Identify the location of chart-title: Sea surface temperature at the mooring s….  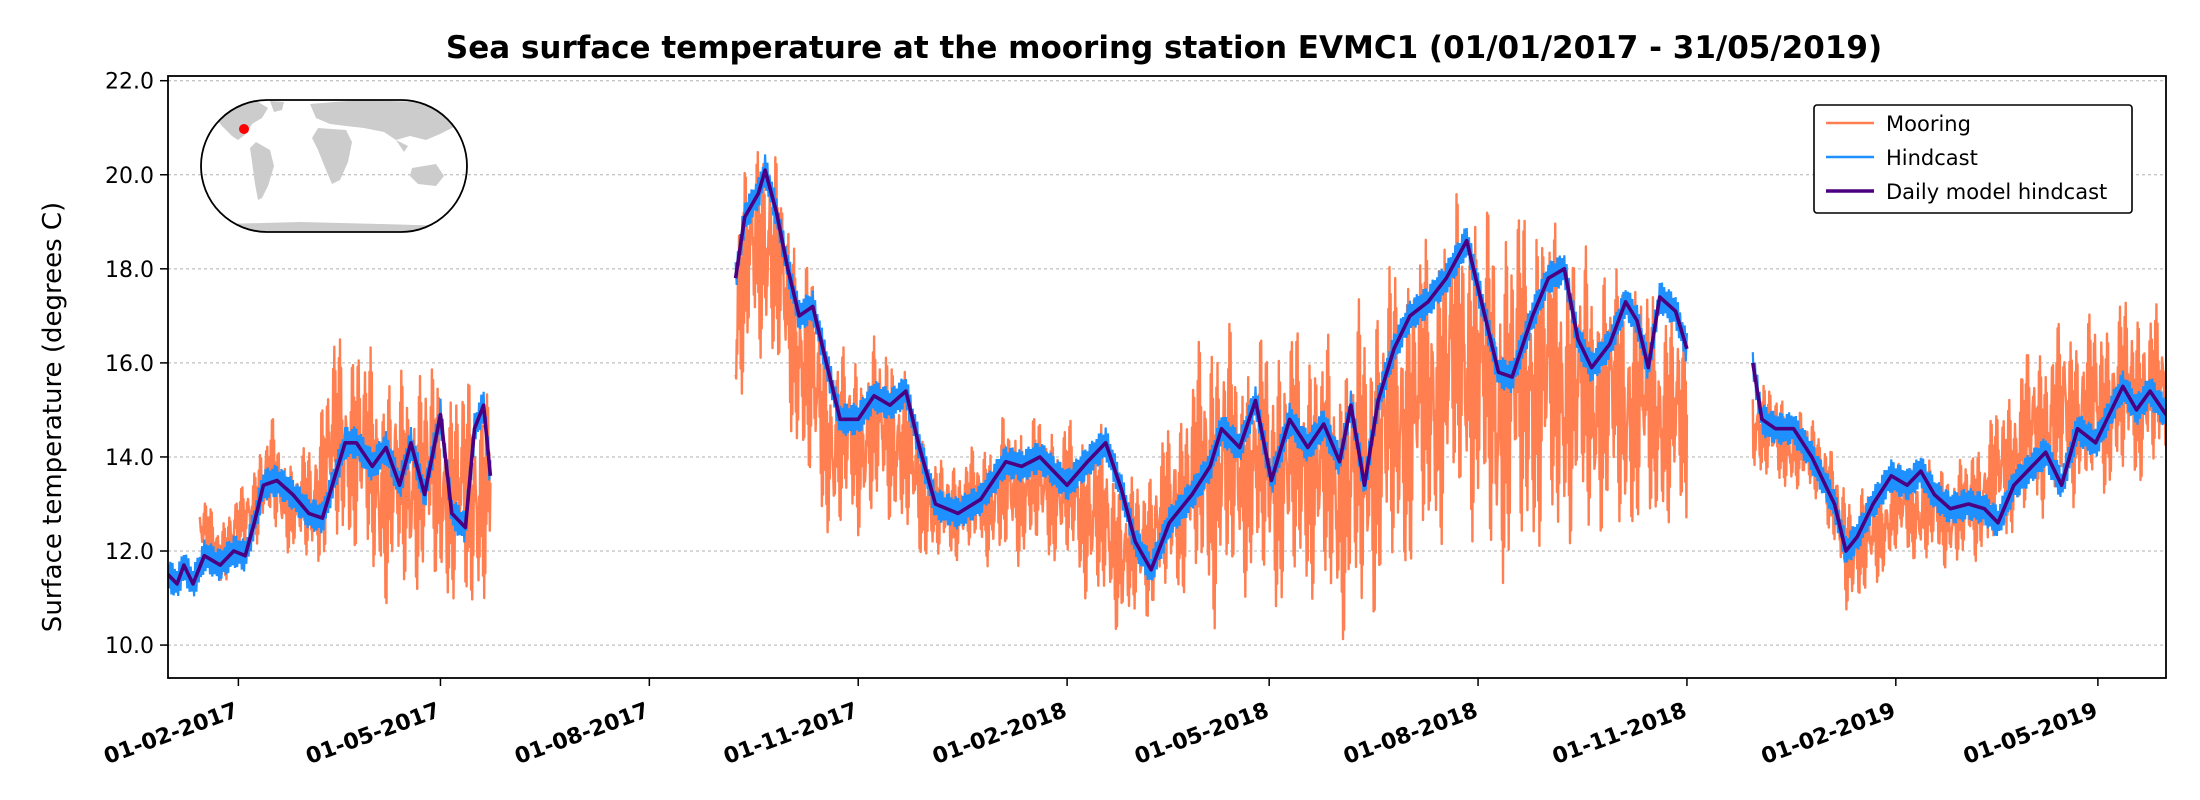
(1164, 48).